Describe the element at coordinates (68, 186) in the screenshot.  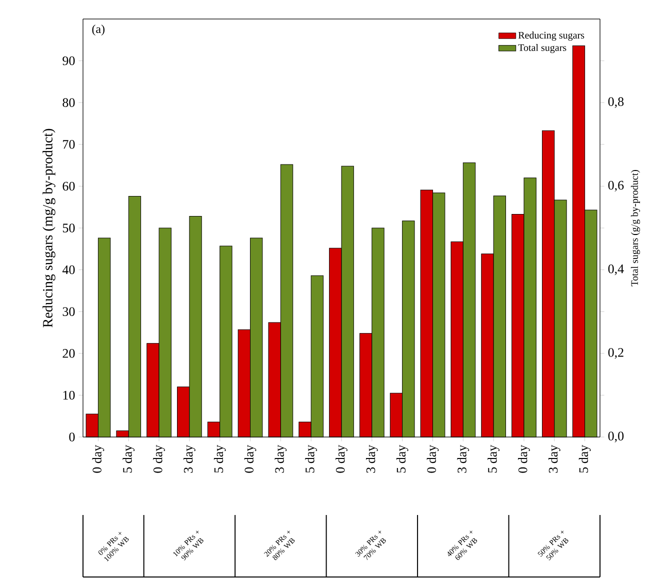
I see `y-tick-label: 60` at that location.